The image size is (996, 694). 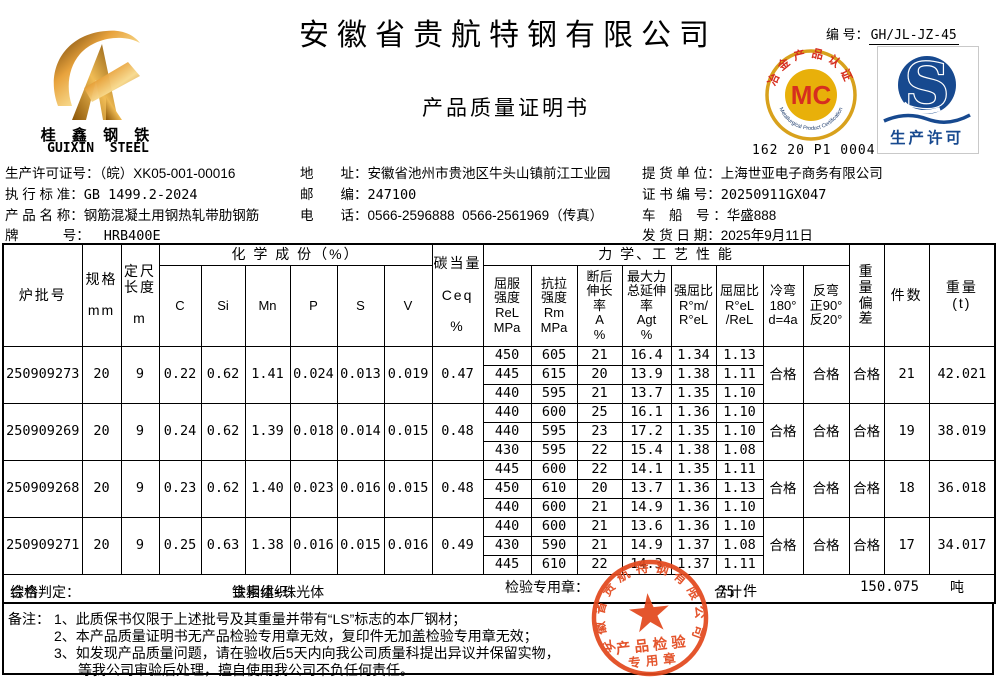 I want to click on group-header-mechanical: 力 学、工 艺 性 能, so click(x=666, y=254).